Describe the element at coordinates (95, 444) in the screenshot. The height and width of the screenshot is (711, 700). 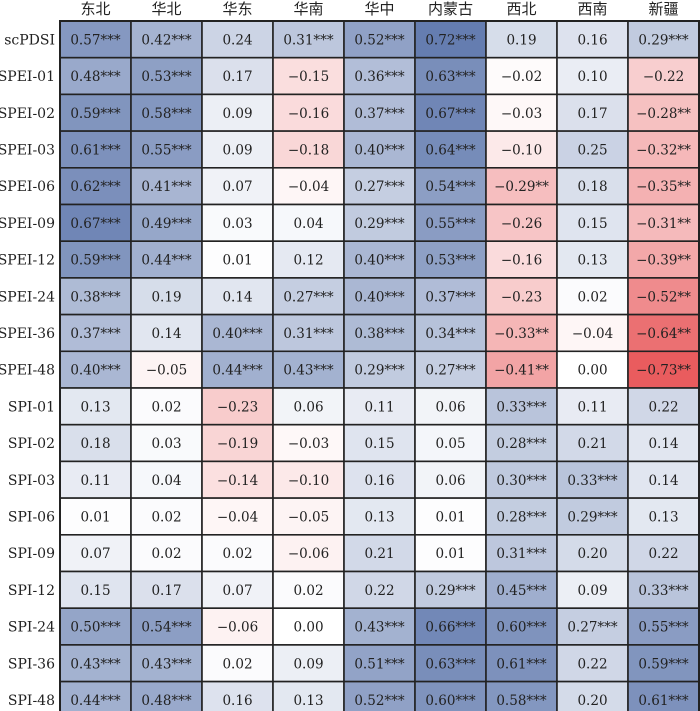
I see `cell-value: 0.18` at that location.